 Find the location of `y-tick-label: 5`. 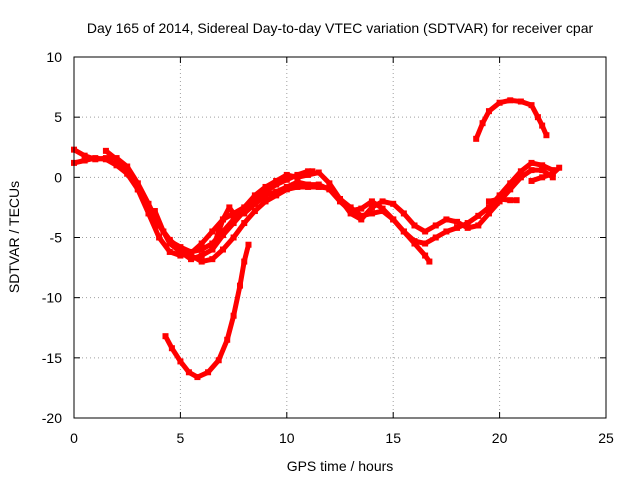

y-tick-label: 5 is located at coordinates (58, 117).